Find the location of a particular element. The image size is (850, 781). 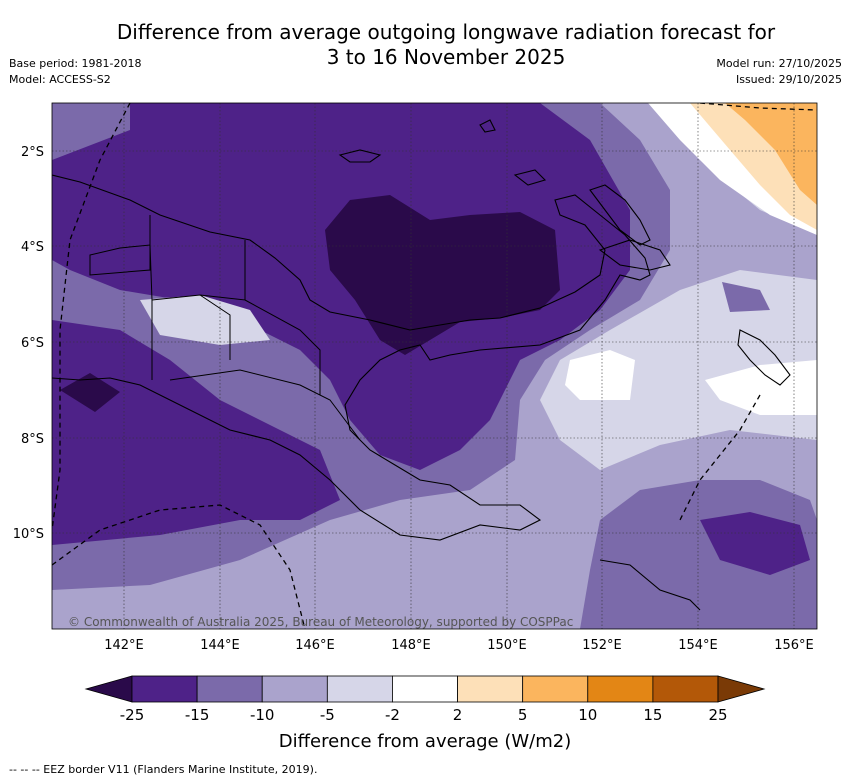

colorbar-tick-label: 5 is located at coordinates (523, 715).